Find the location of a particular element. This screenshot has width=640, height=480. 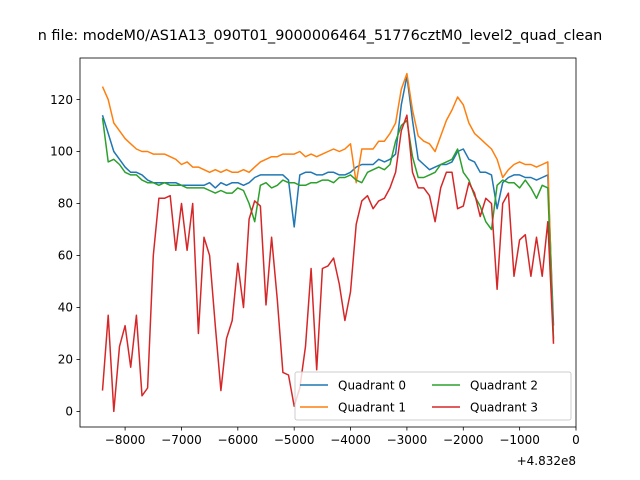

y-tick-label: 100 is located at coordinates (61, 152).